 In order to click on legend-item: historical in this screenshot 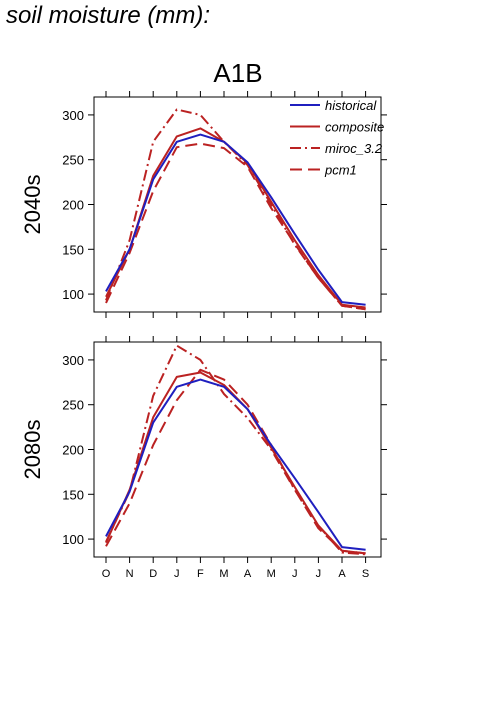, I will do `click(333, 105)`.